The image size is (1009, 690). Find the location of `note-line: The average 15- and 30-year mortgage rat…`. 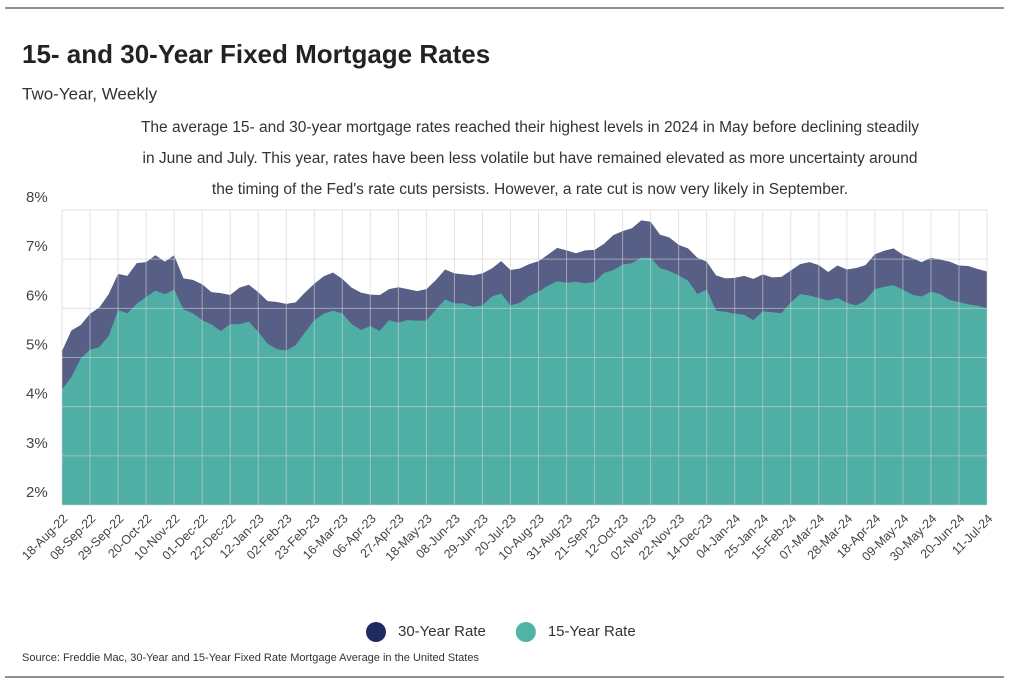

note-line: The average 15- and 30-year mortgage rat… is located at coordinates (530, 127).